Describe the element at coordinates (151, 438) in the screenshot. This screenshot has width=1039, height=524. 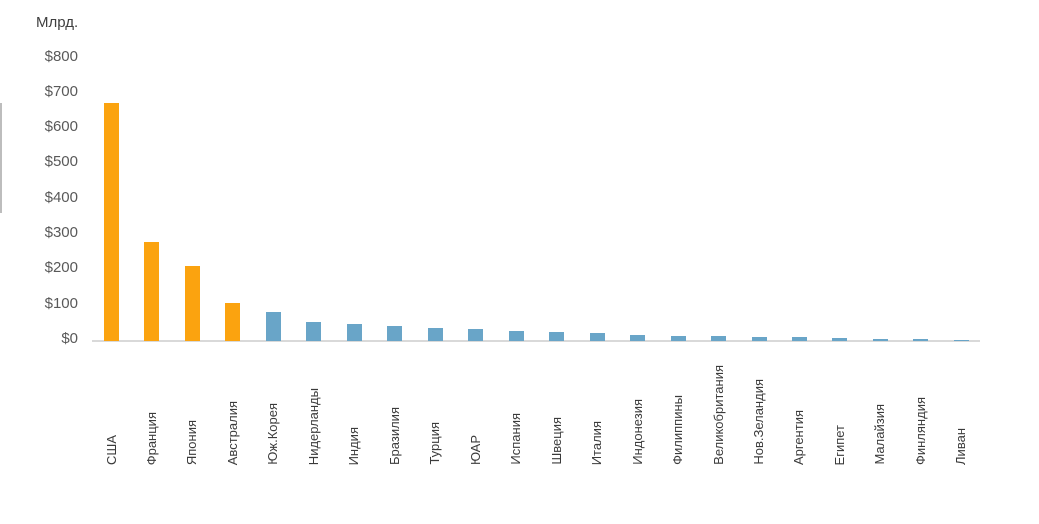
I see `x-axis-label: Франция` at that location.